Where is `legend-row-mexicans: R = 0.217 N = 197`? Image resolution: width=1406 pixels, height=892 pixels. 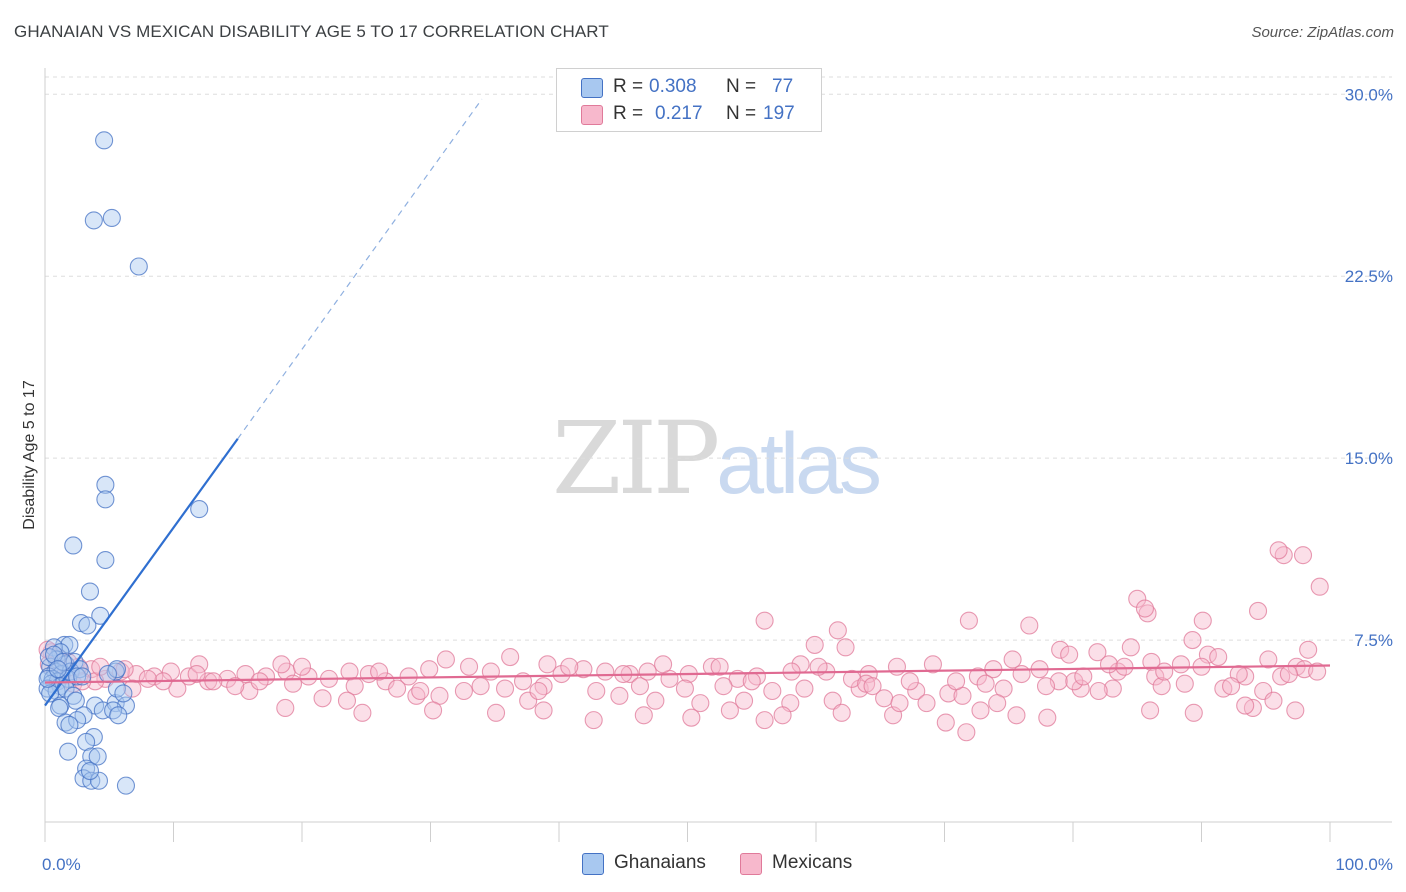
legend-row-mexicans: R = 0.217 N = 197 is located at coordinates (689, 115).